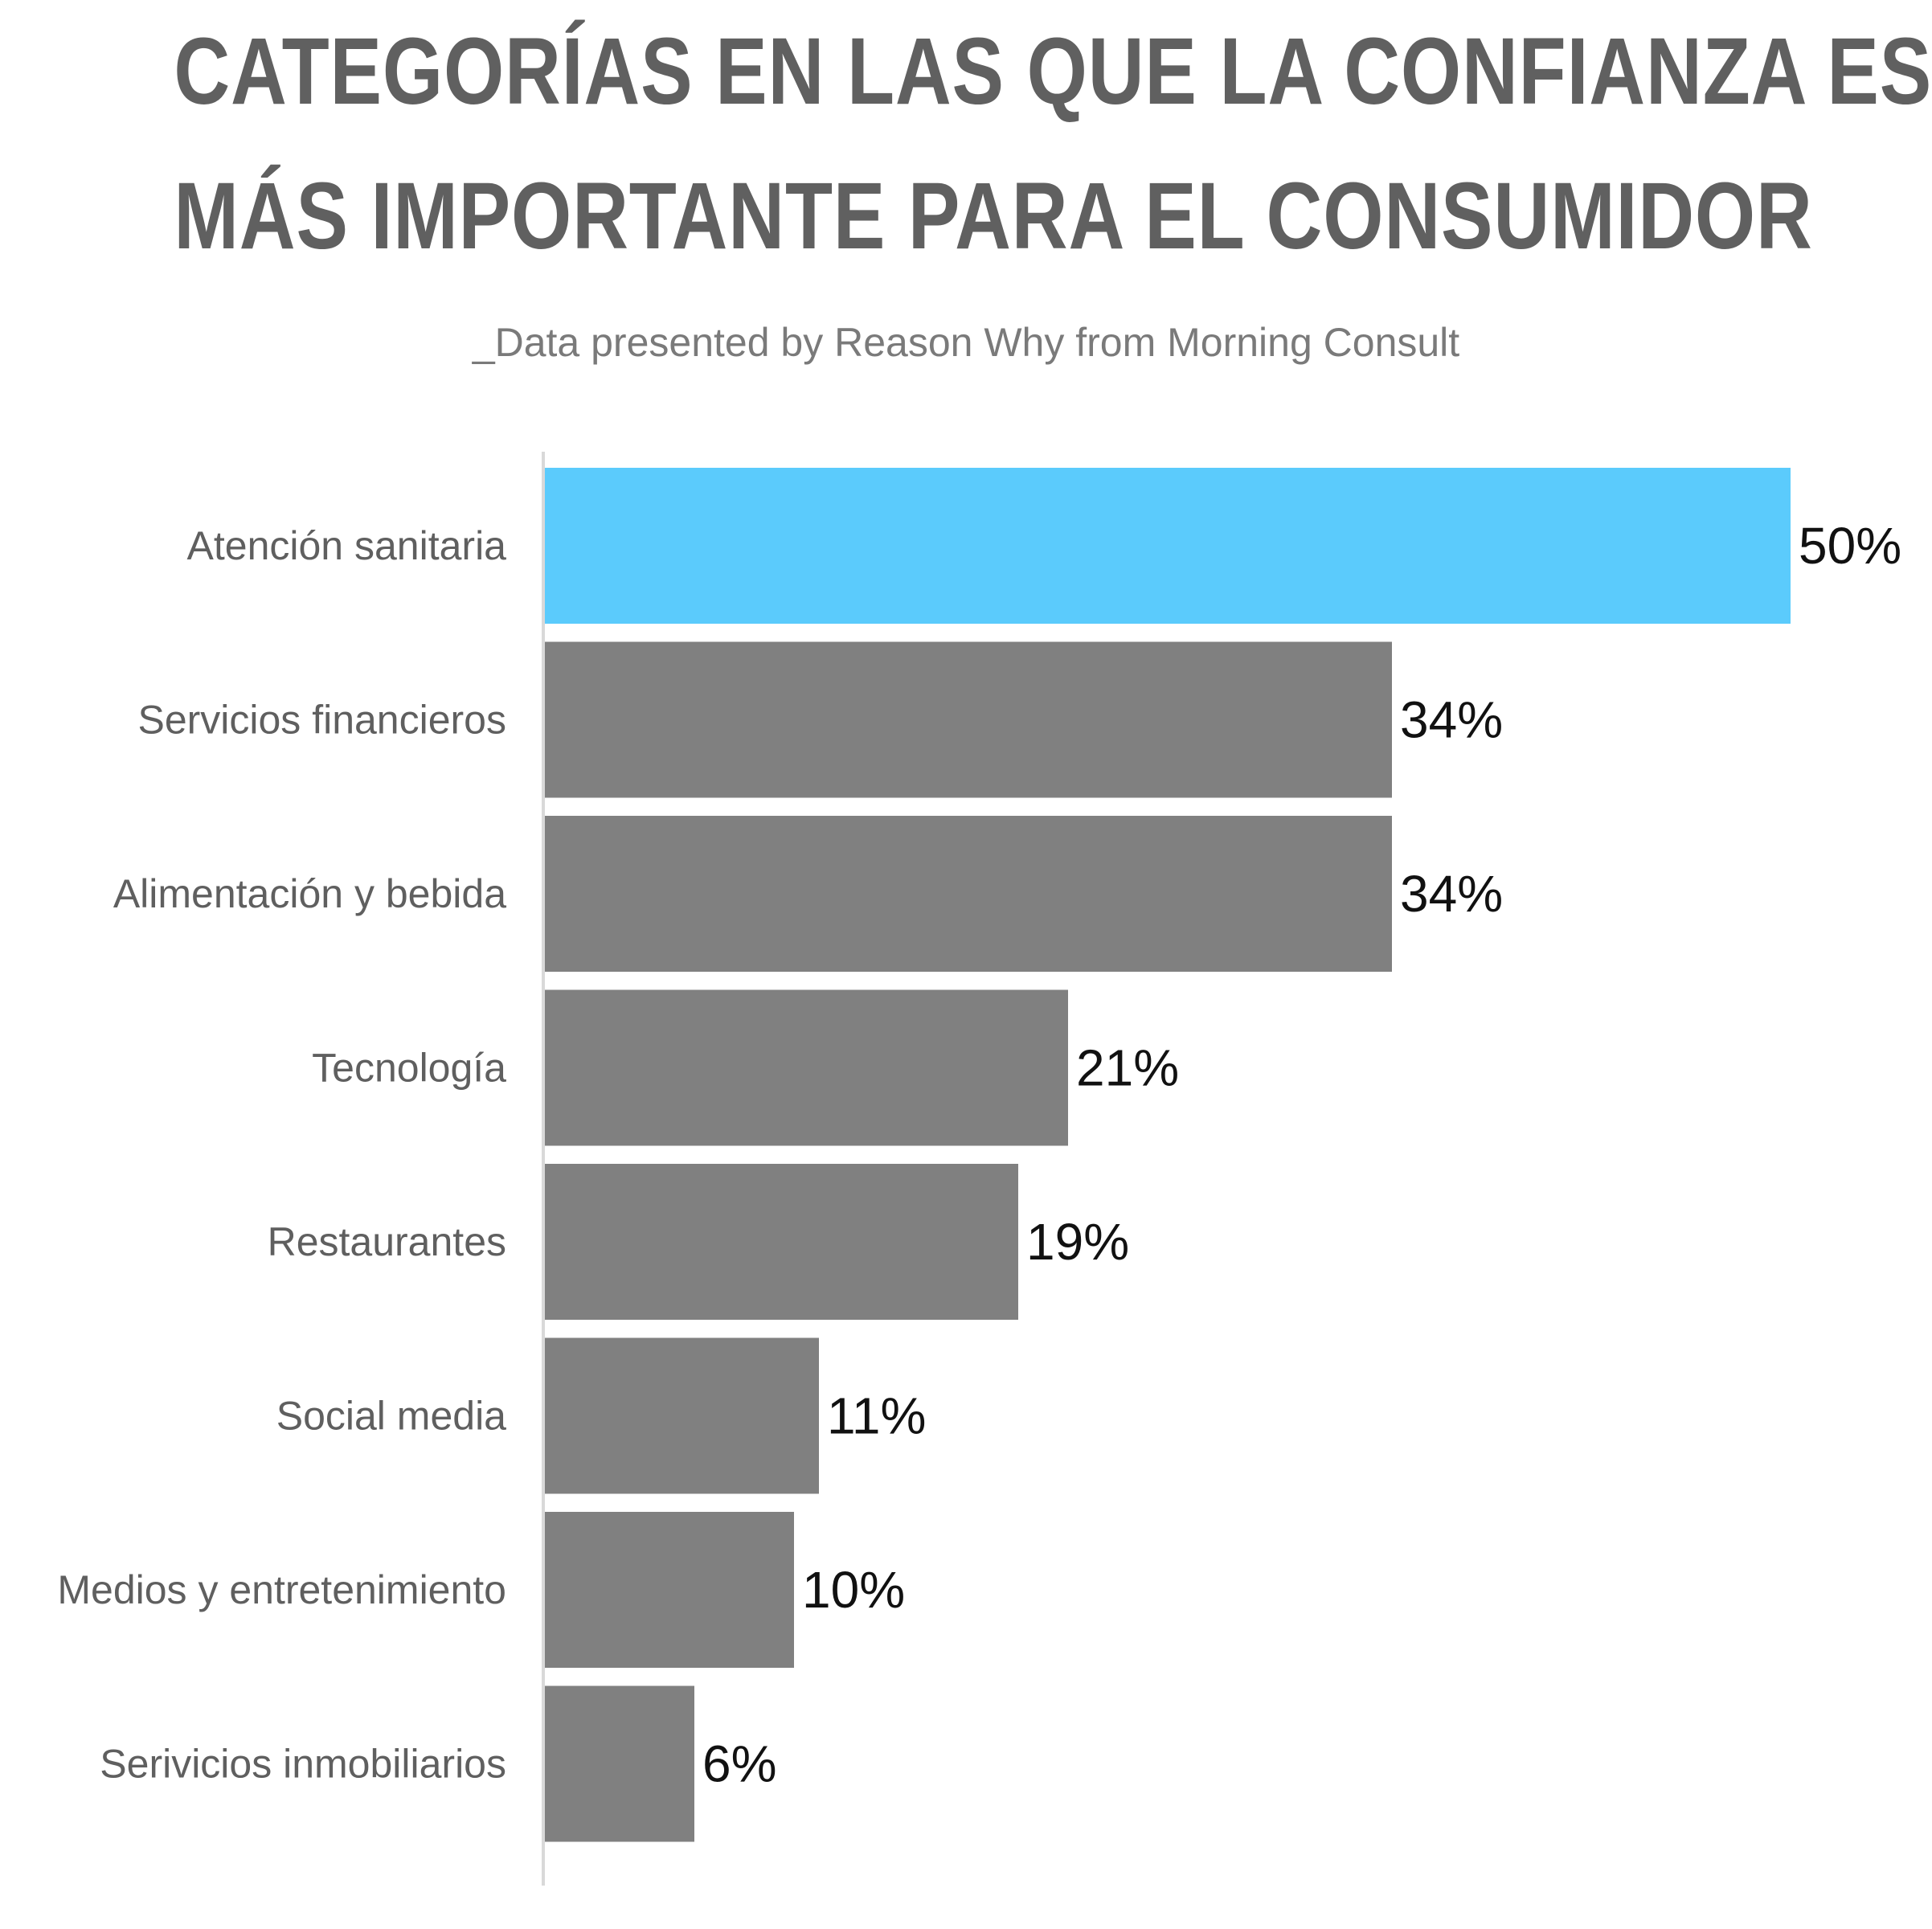 The image size is (1932, 1929). What do you see at coordinates (281, 1589) in the screenshot?
I see `category-label-6: Medios y entretenimiento` at bounding box center [281, 1589].